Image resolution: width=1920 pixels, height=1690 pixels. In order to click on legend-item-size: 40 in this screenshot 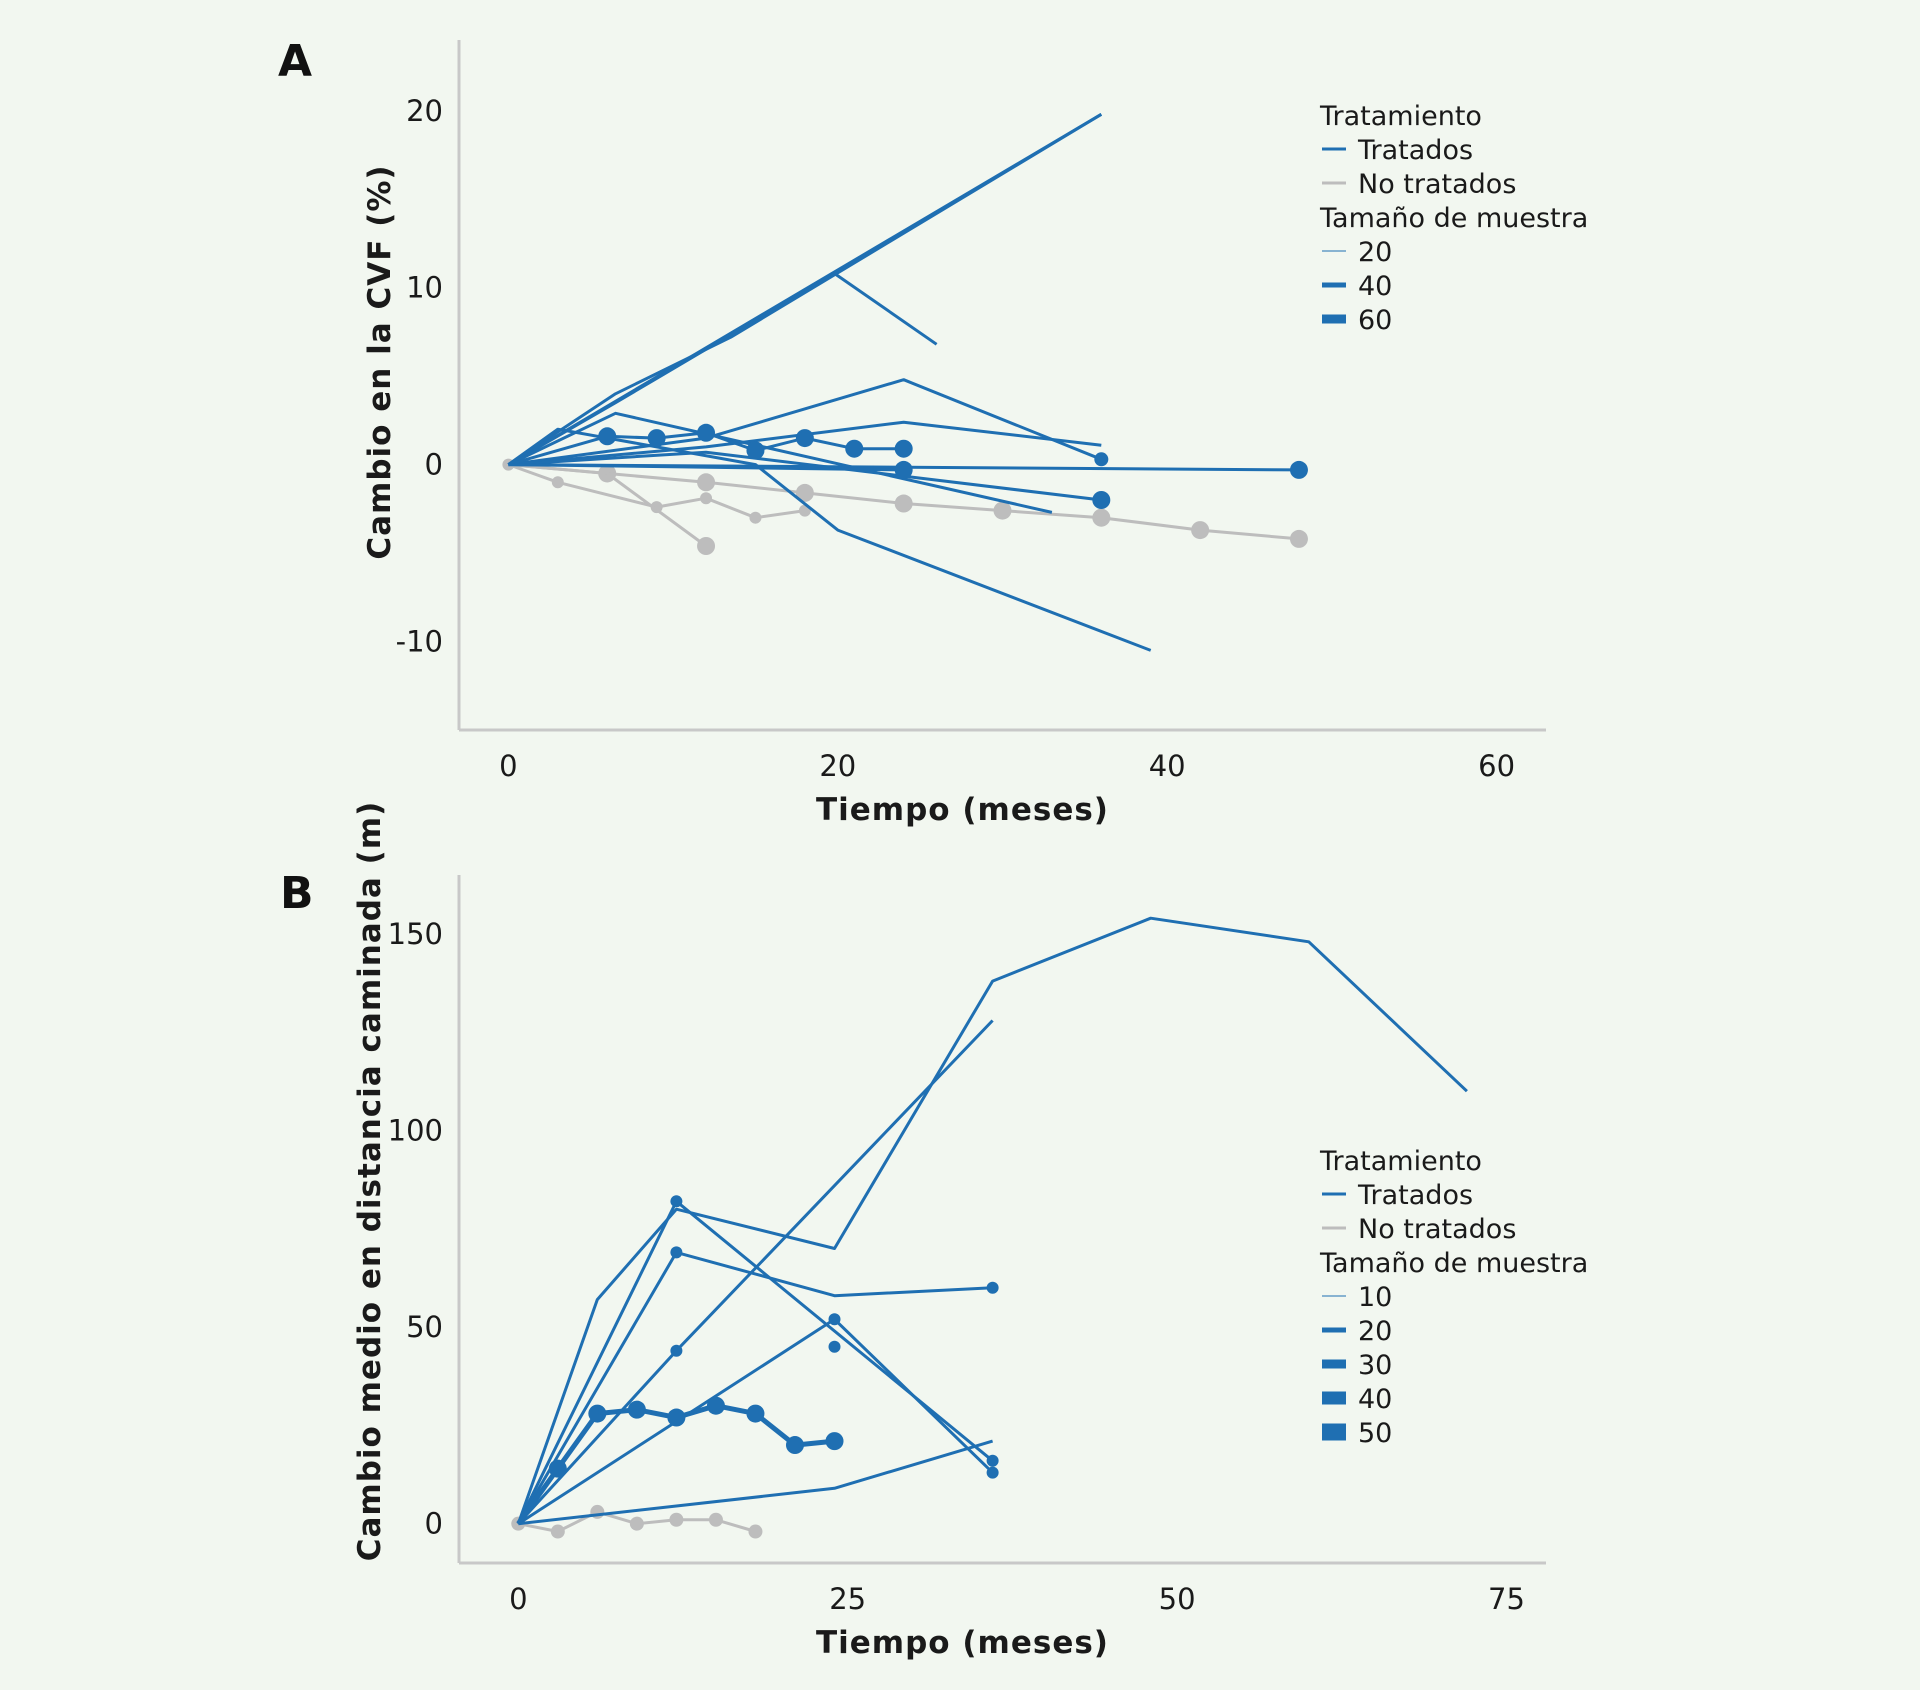, I will do `click(1375, 286)`.